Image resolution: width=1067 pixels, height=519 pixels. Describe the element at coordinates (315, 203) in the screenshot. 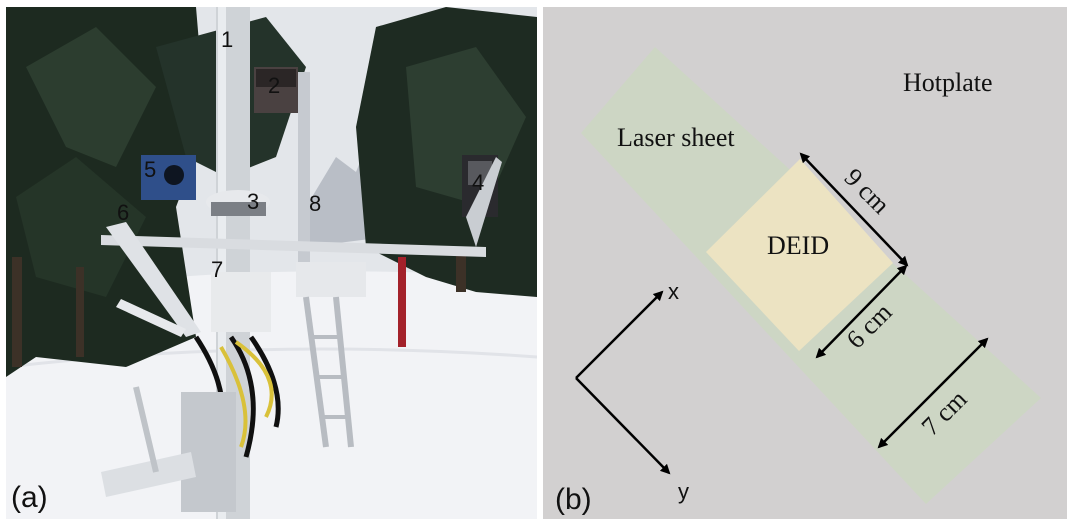

I see `callout-8: 8` at that location.